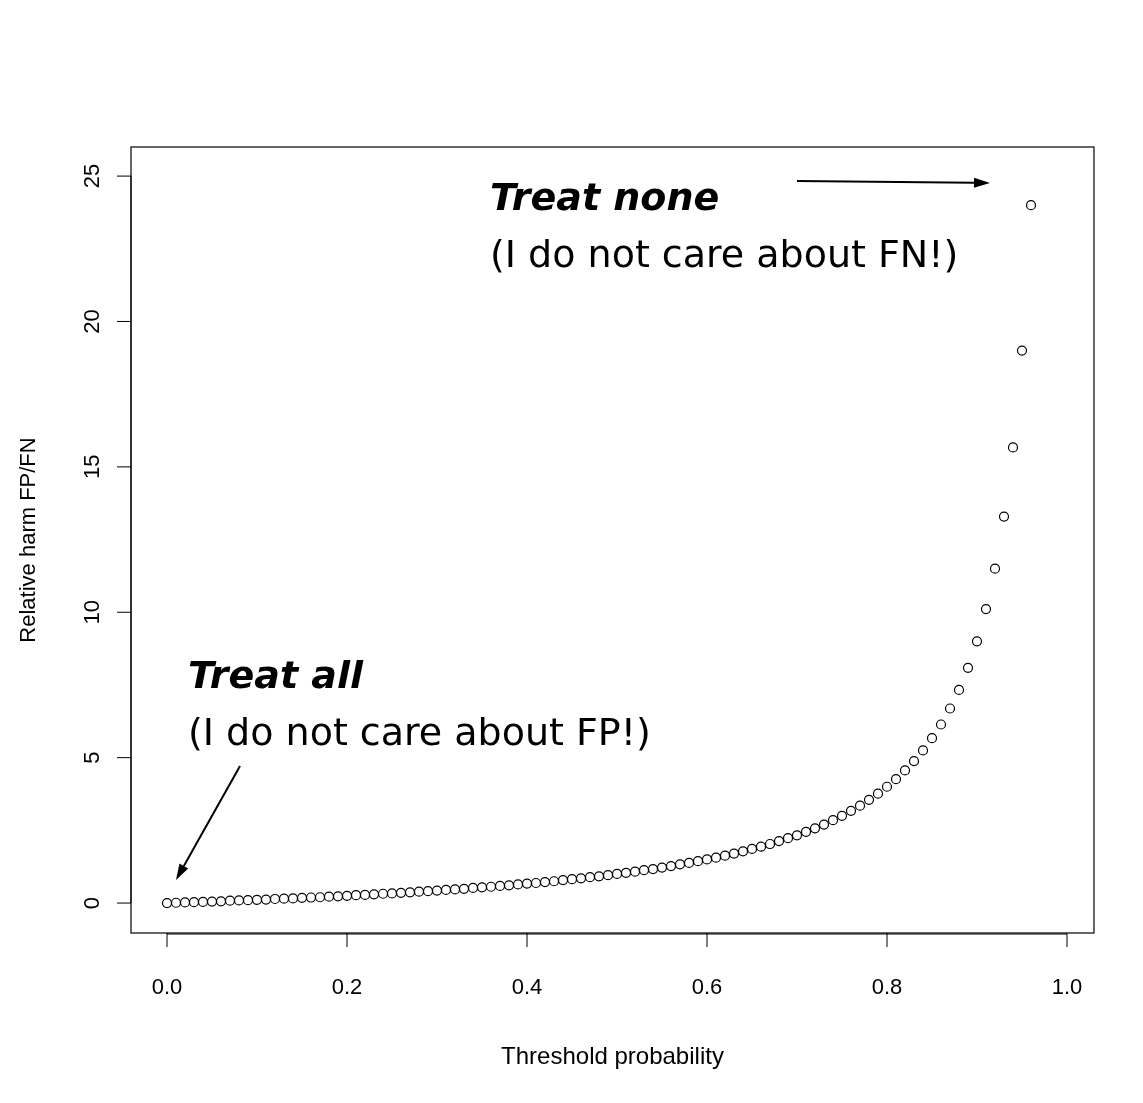  What do you see at coordinates (91, 757) in the screenshot?
I see `y-tick-label: 5` at bounding box center [91, 757].